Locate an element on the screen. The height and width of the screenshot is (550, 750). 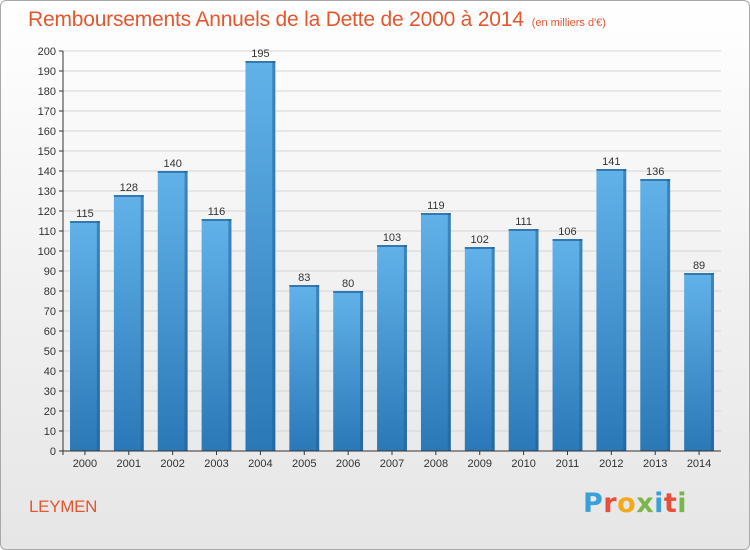
x-tick-label: 2009 is located at coordinates (479, 464).